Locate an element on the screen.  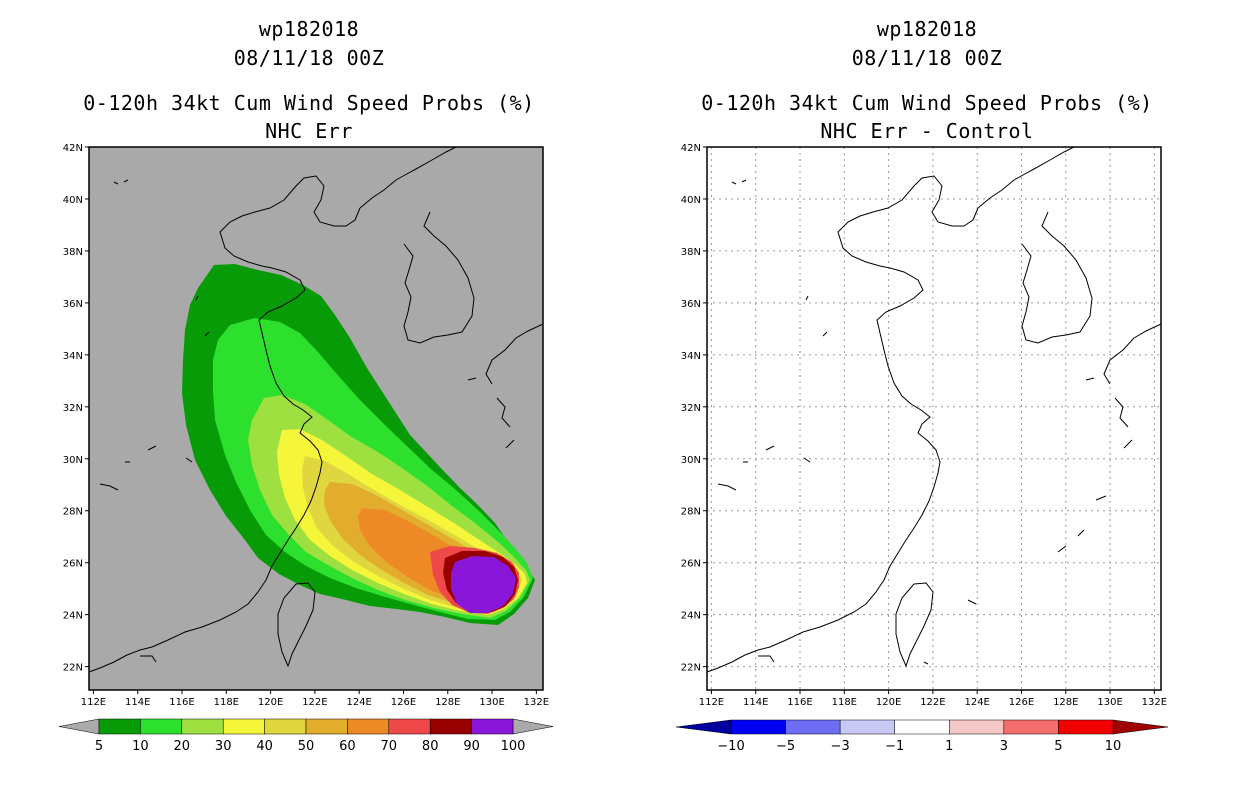
colorbar-label: 100 is located at coordinates (513, 746).